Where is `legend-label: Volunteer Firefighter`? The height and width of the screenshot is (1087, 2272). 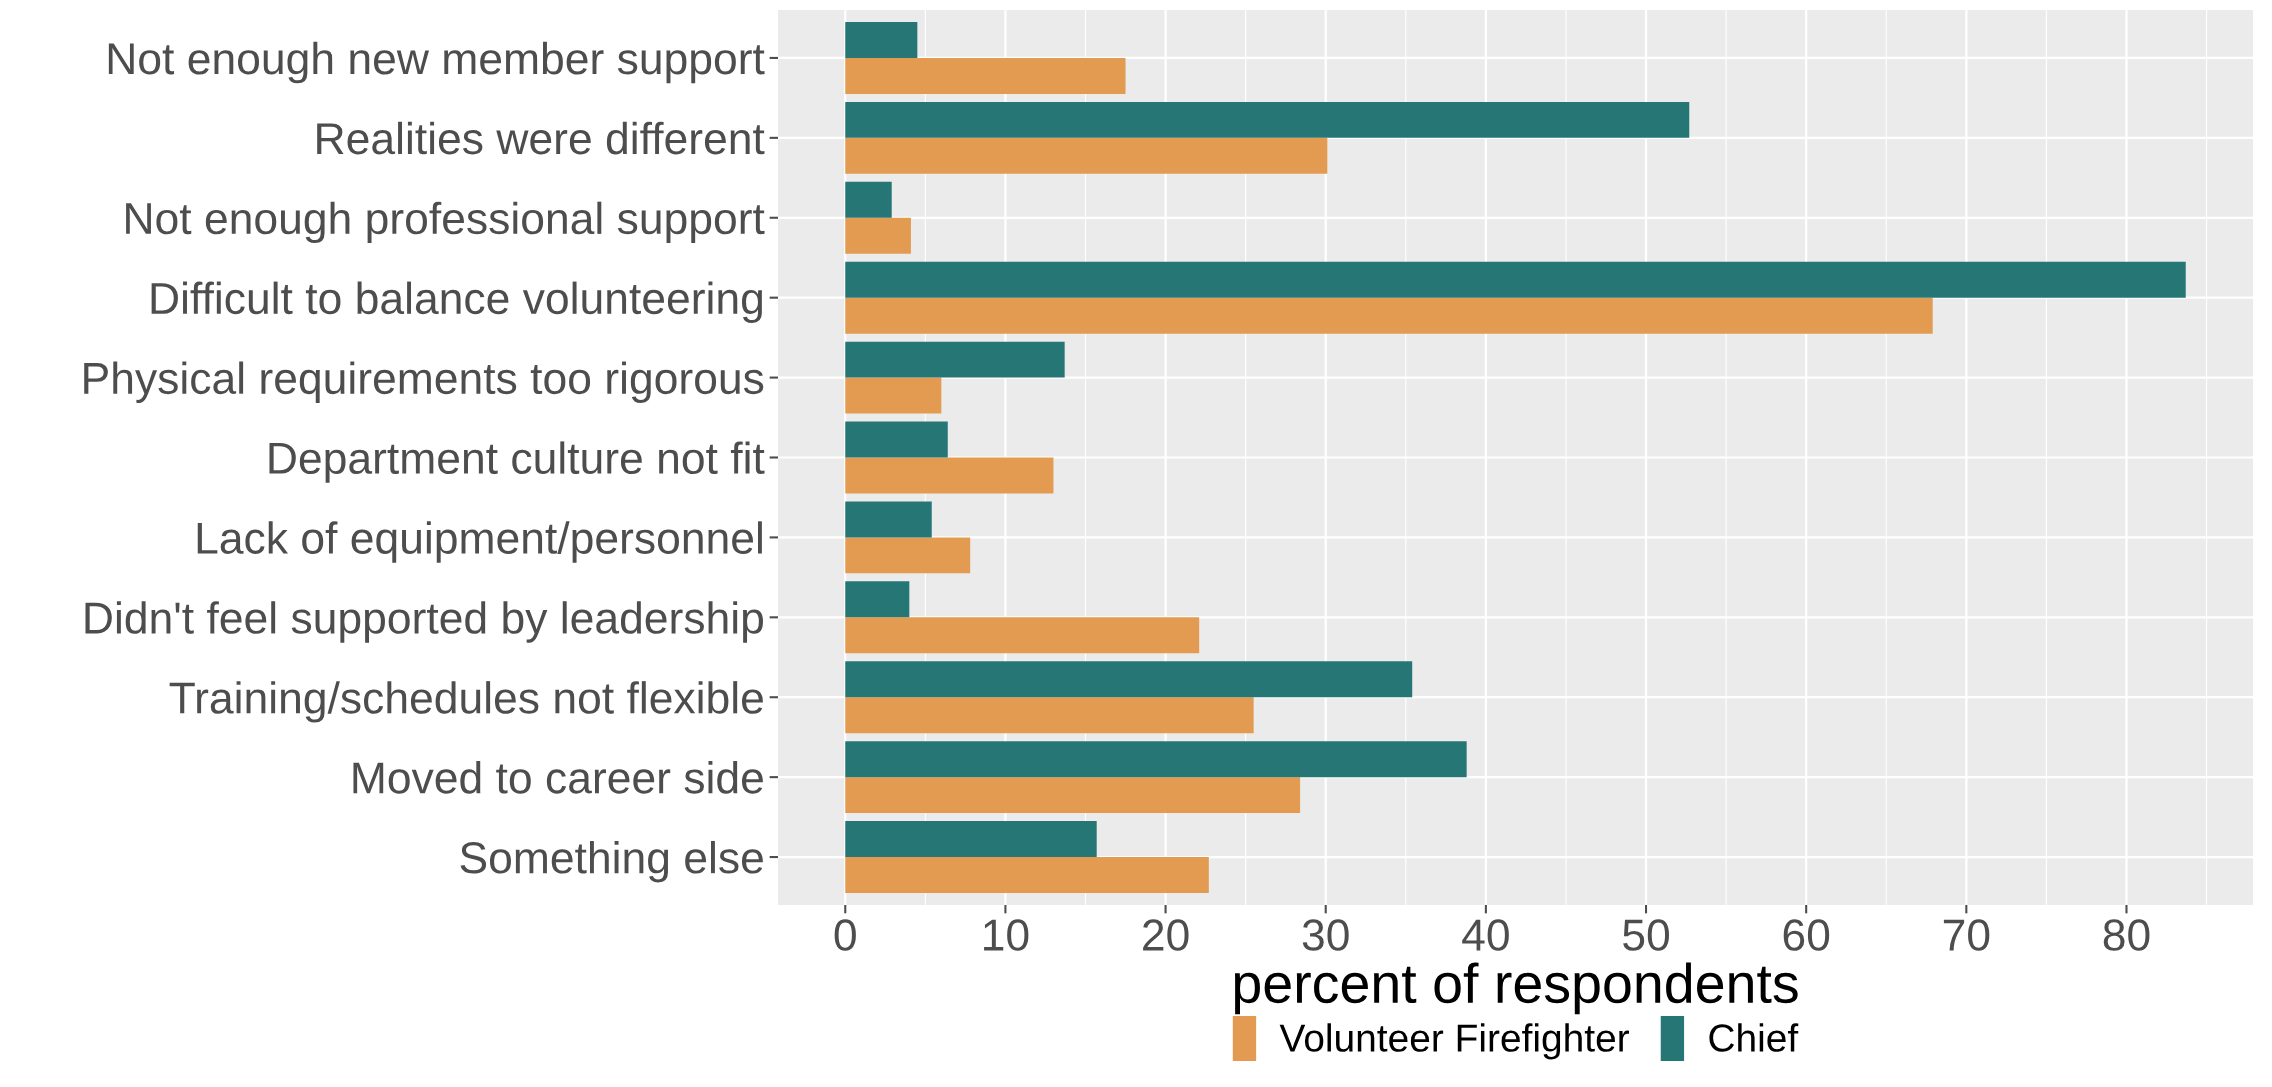 legend-label: Volunteer Firefighter is located at coordinates (1454, 1041).